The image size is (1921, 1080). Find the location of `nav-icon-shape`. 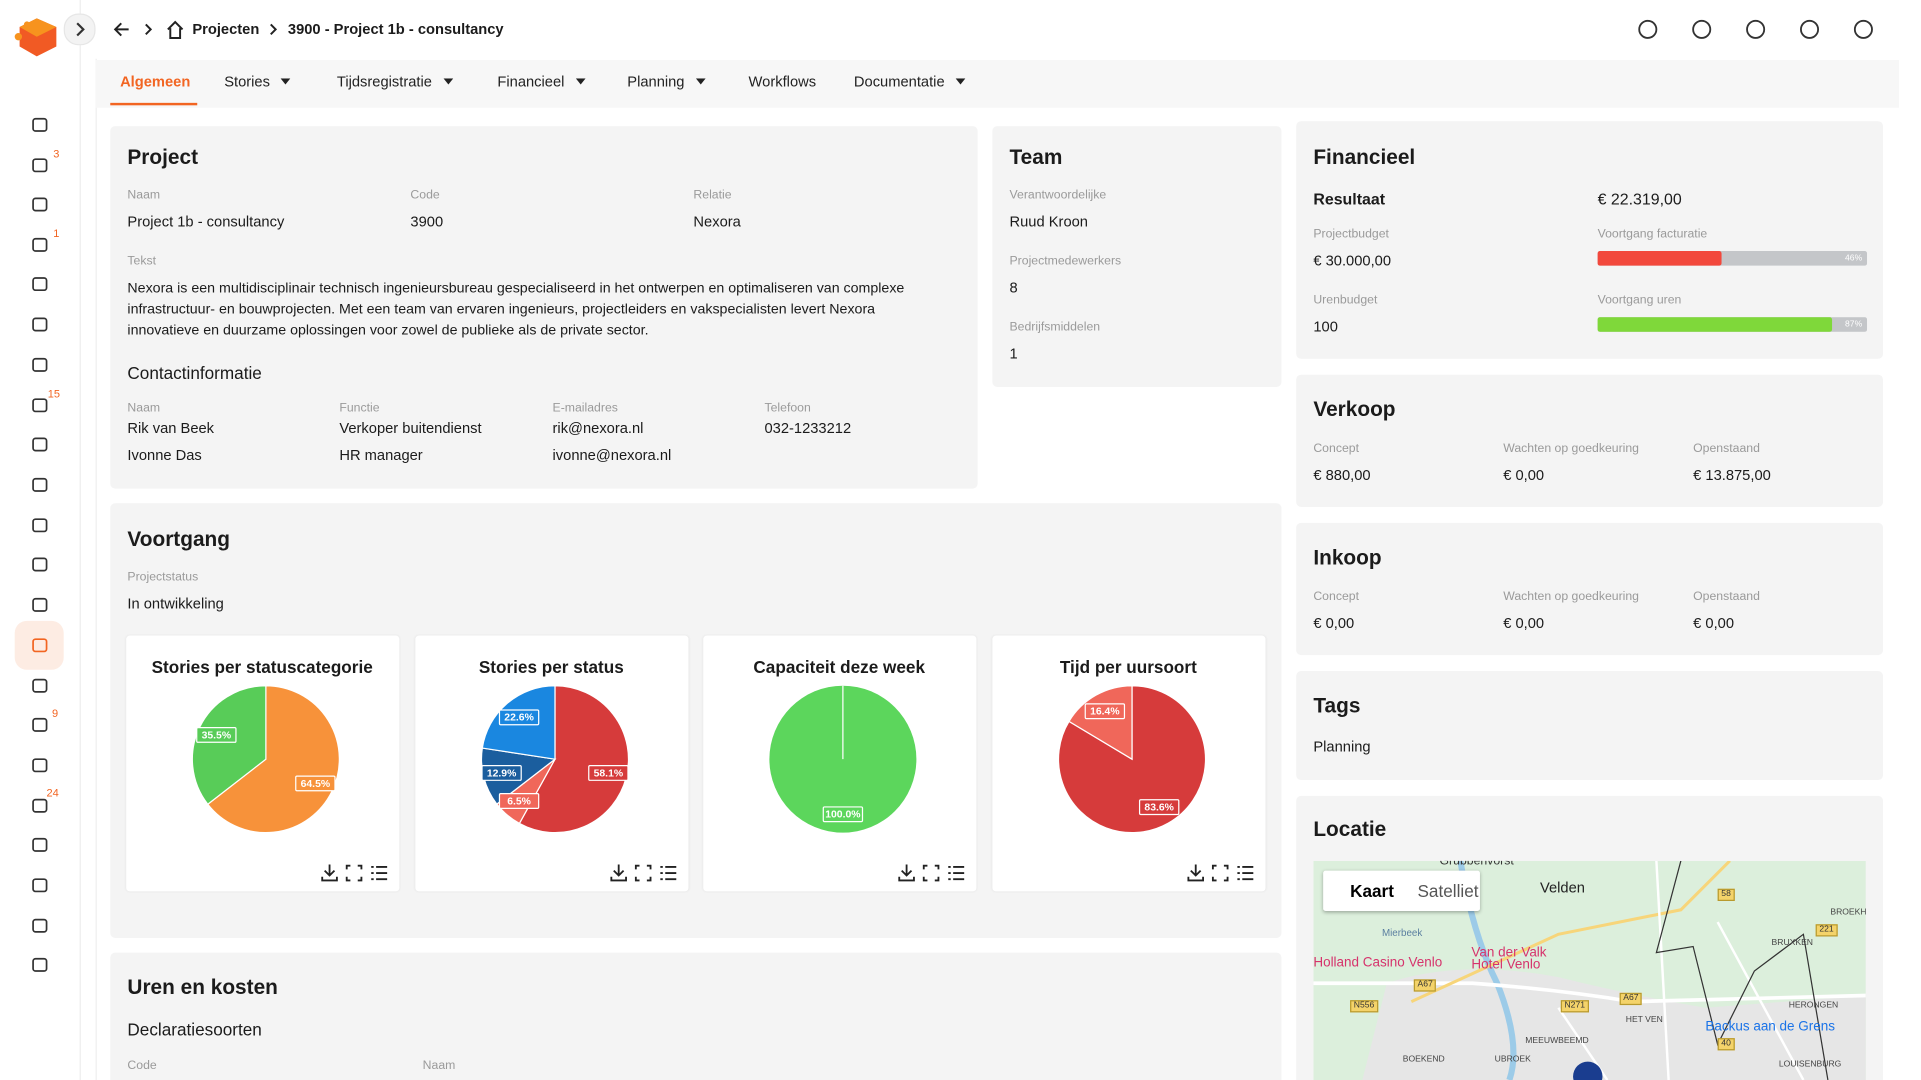

nav-icon-shape is located at coordinates (40, 484).